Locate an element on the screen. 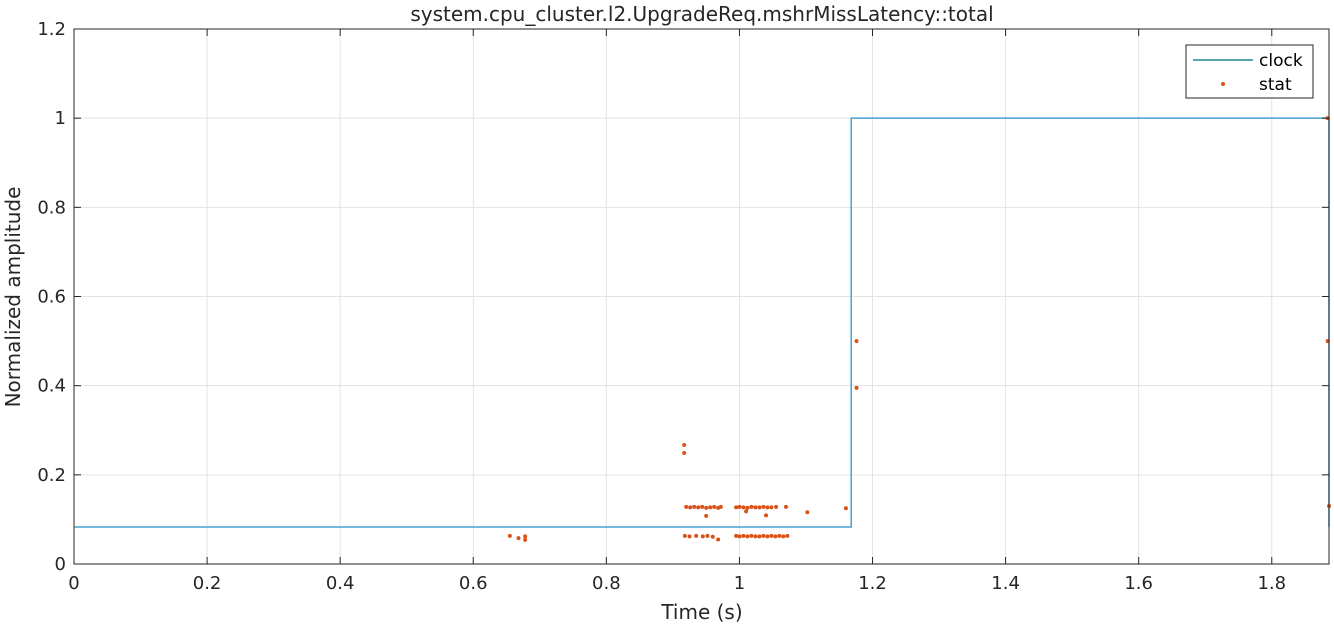 The width and height of the screenshot is (1334, 626). y-tick-label: 0.2 is located at coordinates (51, 475).